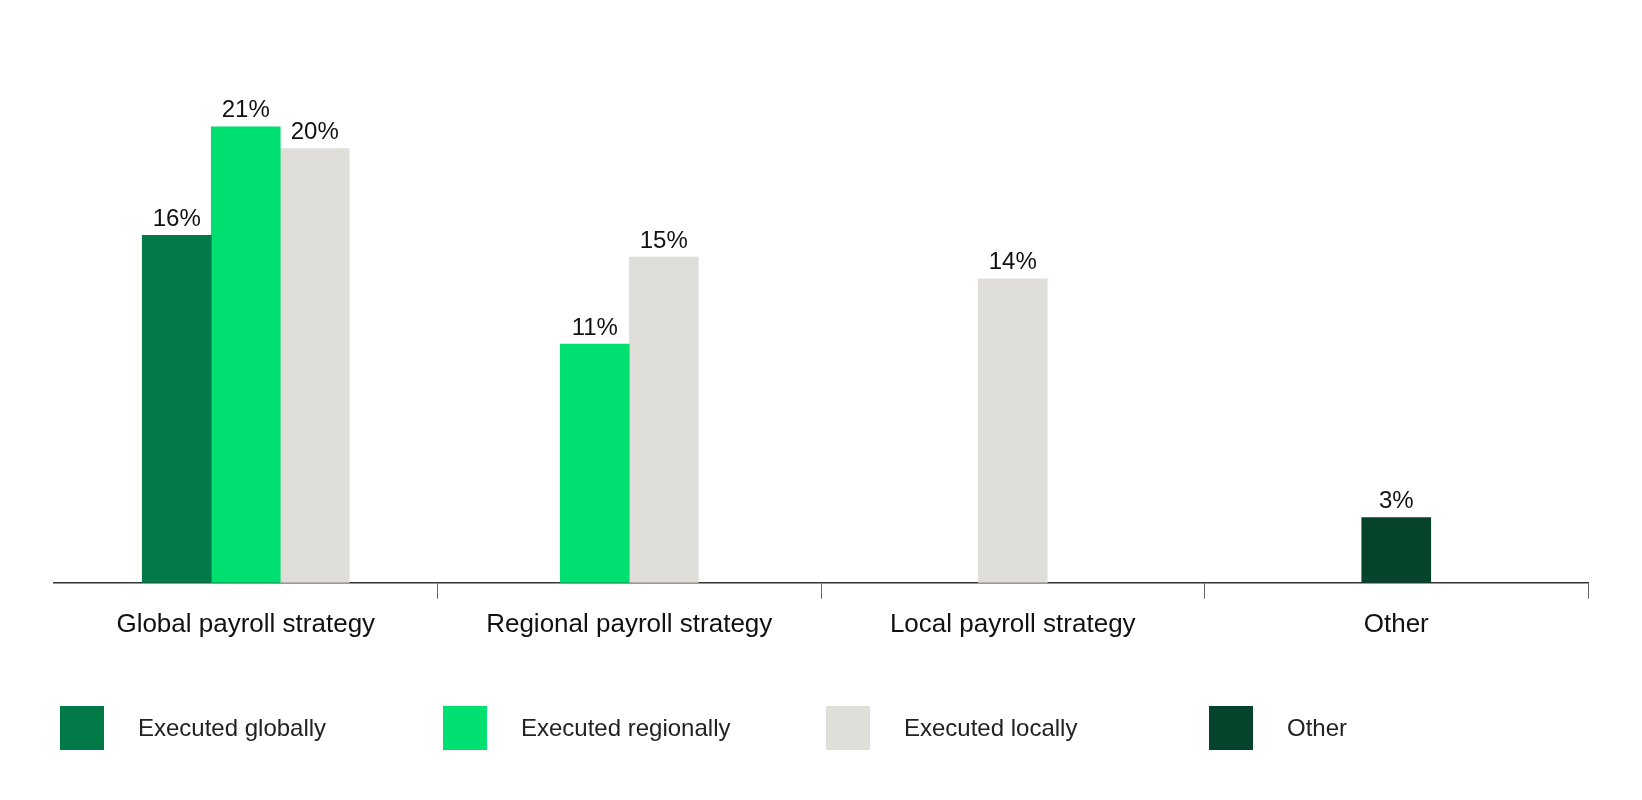 Image resolution: width=1642 pixels, height=800 pixels. Describe the element at coordinates (1396, 622) in the screenshot. I see `x-tick-label: Other` at that location.